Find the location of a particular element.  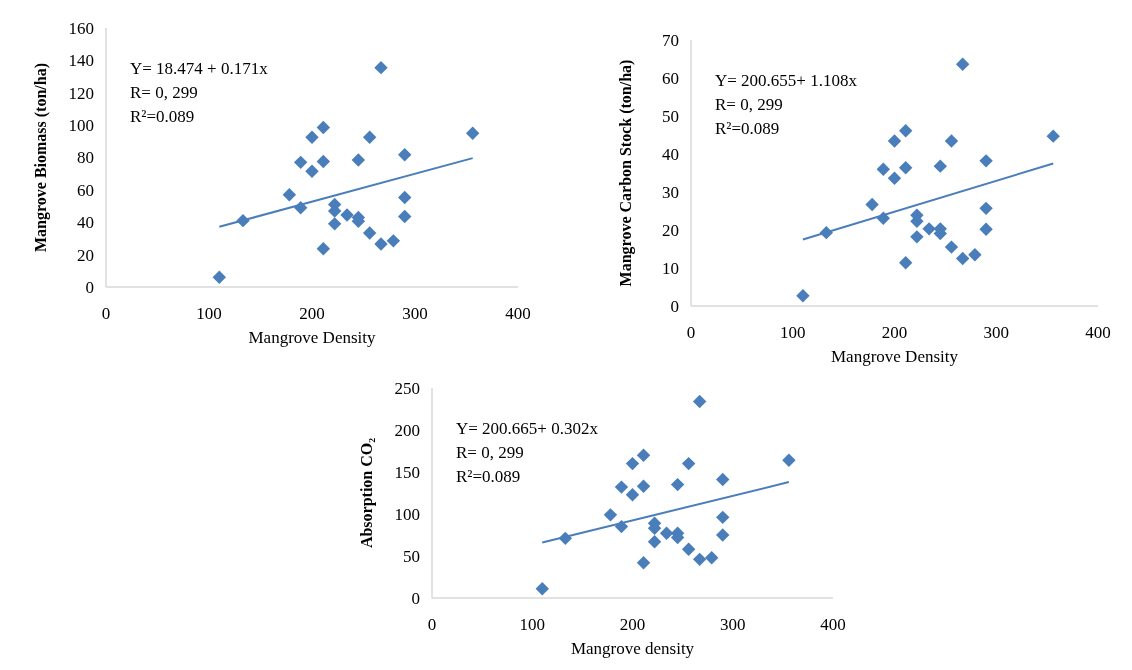

y-axis-title: Mangrove Biomass (ton/ha) is located at coordinates (41, 157).